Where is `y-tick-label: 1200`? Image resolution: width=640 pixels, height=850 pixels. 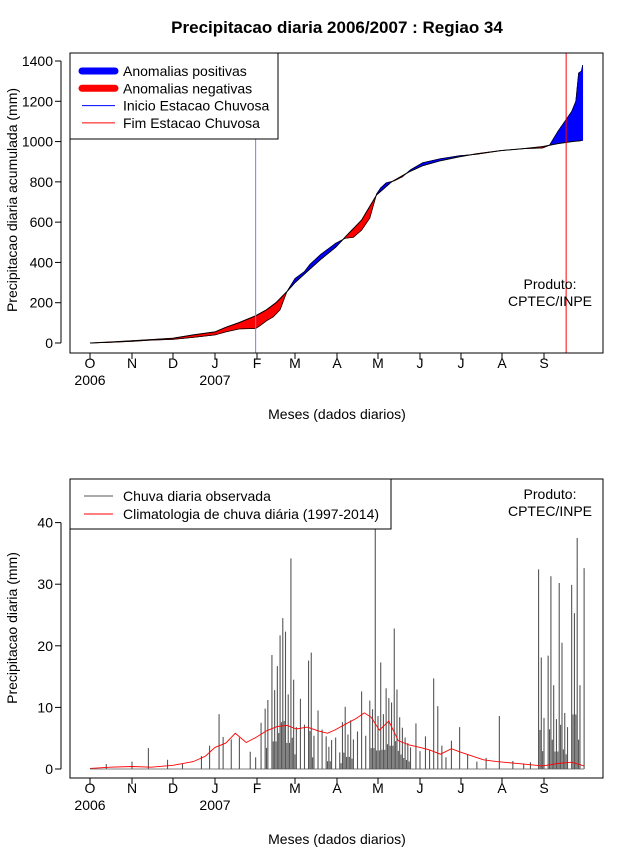 y-tick-label: 1200 is located at coordinates (37, 101).